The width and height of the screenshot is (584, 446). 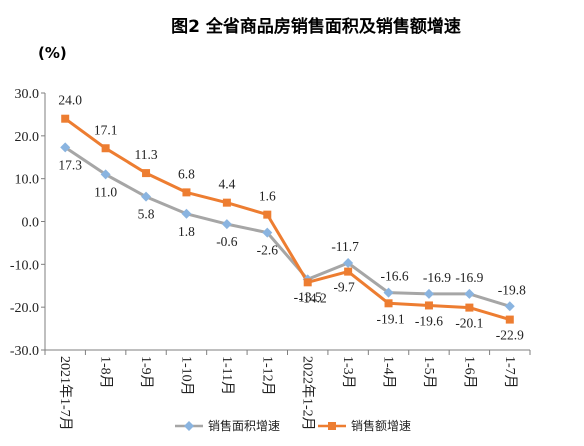 I want to click on legend-label: 销售额增速, so click(x=381, y=425).